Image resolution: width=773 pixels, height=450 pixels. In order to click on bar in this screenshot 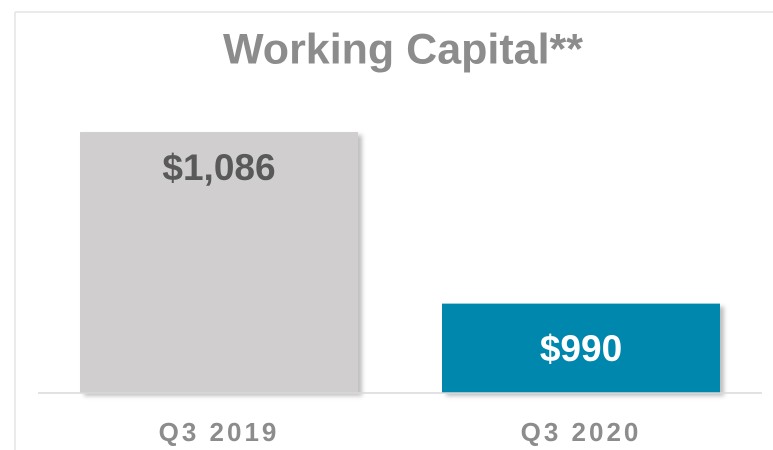, I will do `click(581, 348)`.